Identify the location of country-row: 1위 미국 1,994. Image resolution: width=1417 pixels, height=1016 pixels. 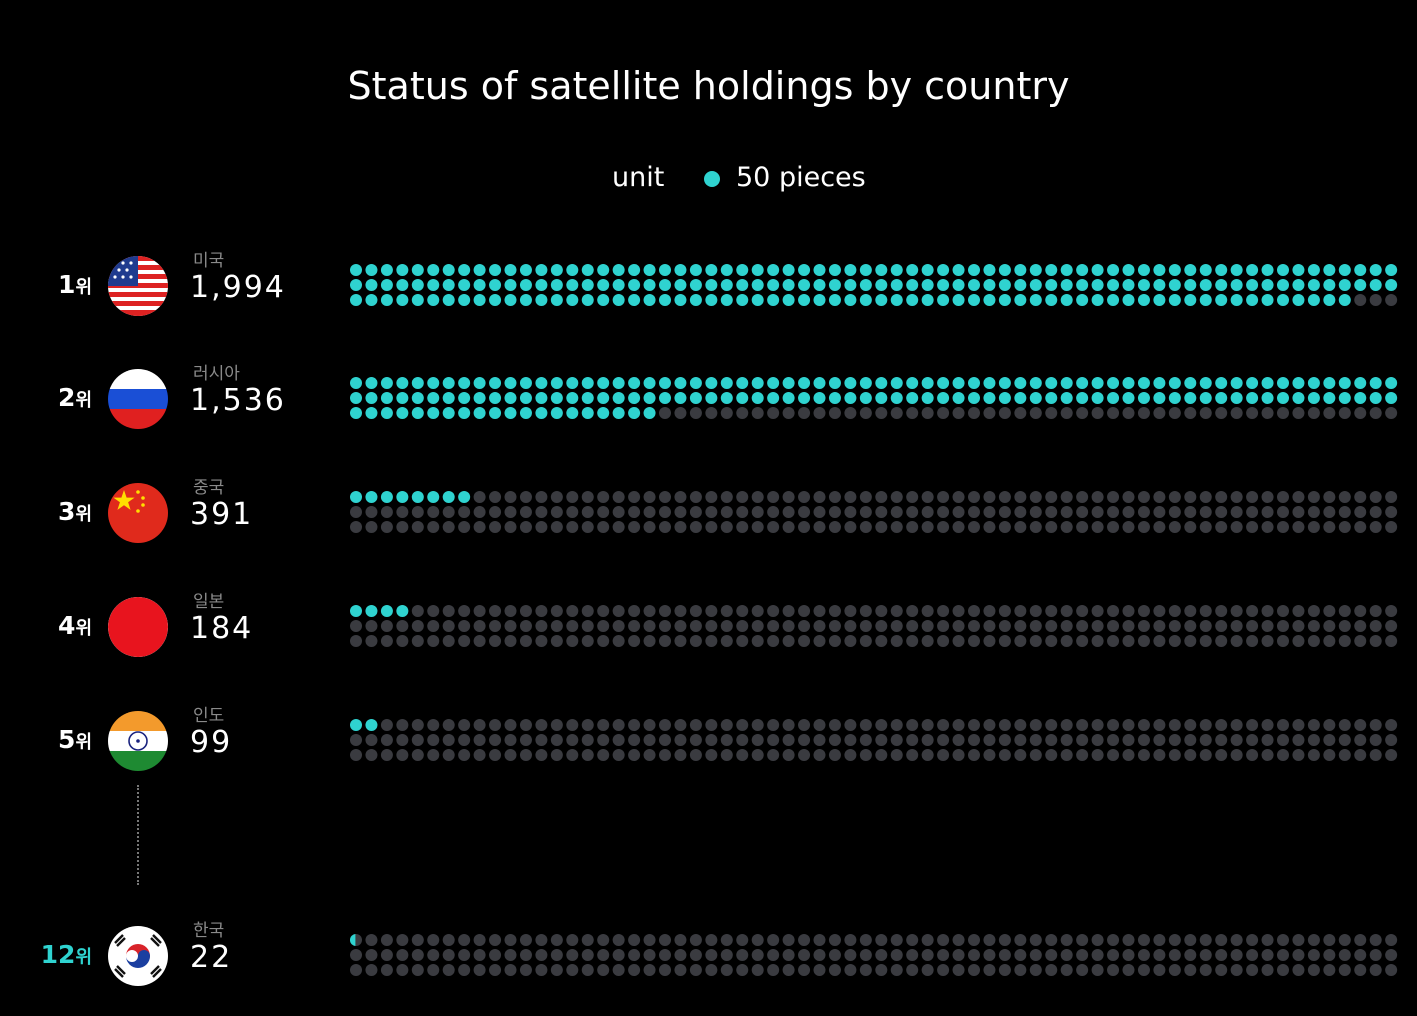
(708, 293).